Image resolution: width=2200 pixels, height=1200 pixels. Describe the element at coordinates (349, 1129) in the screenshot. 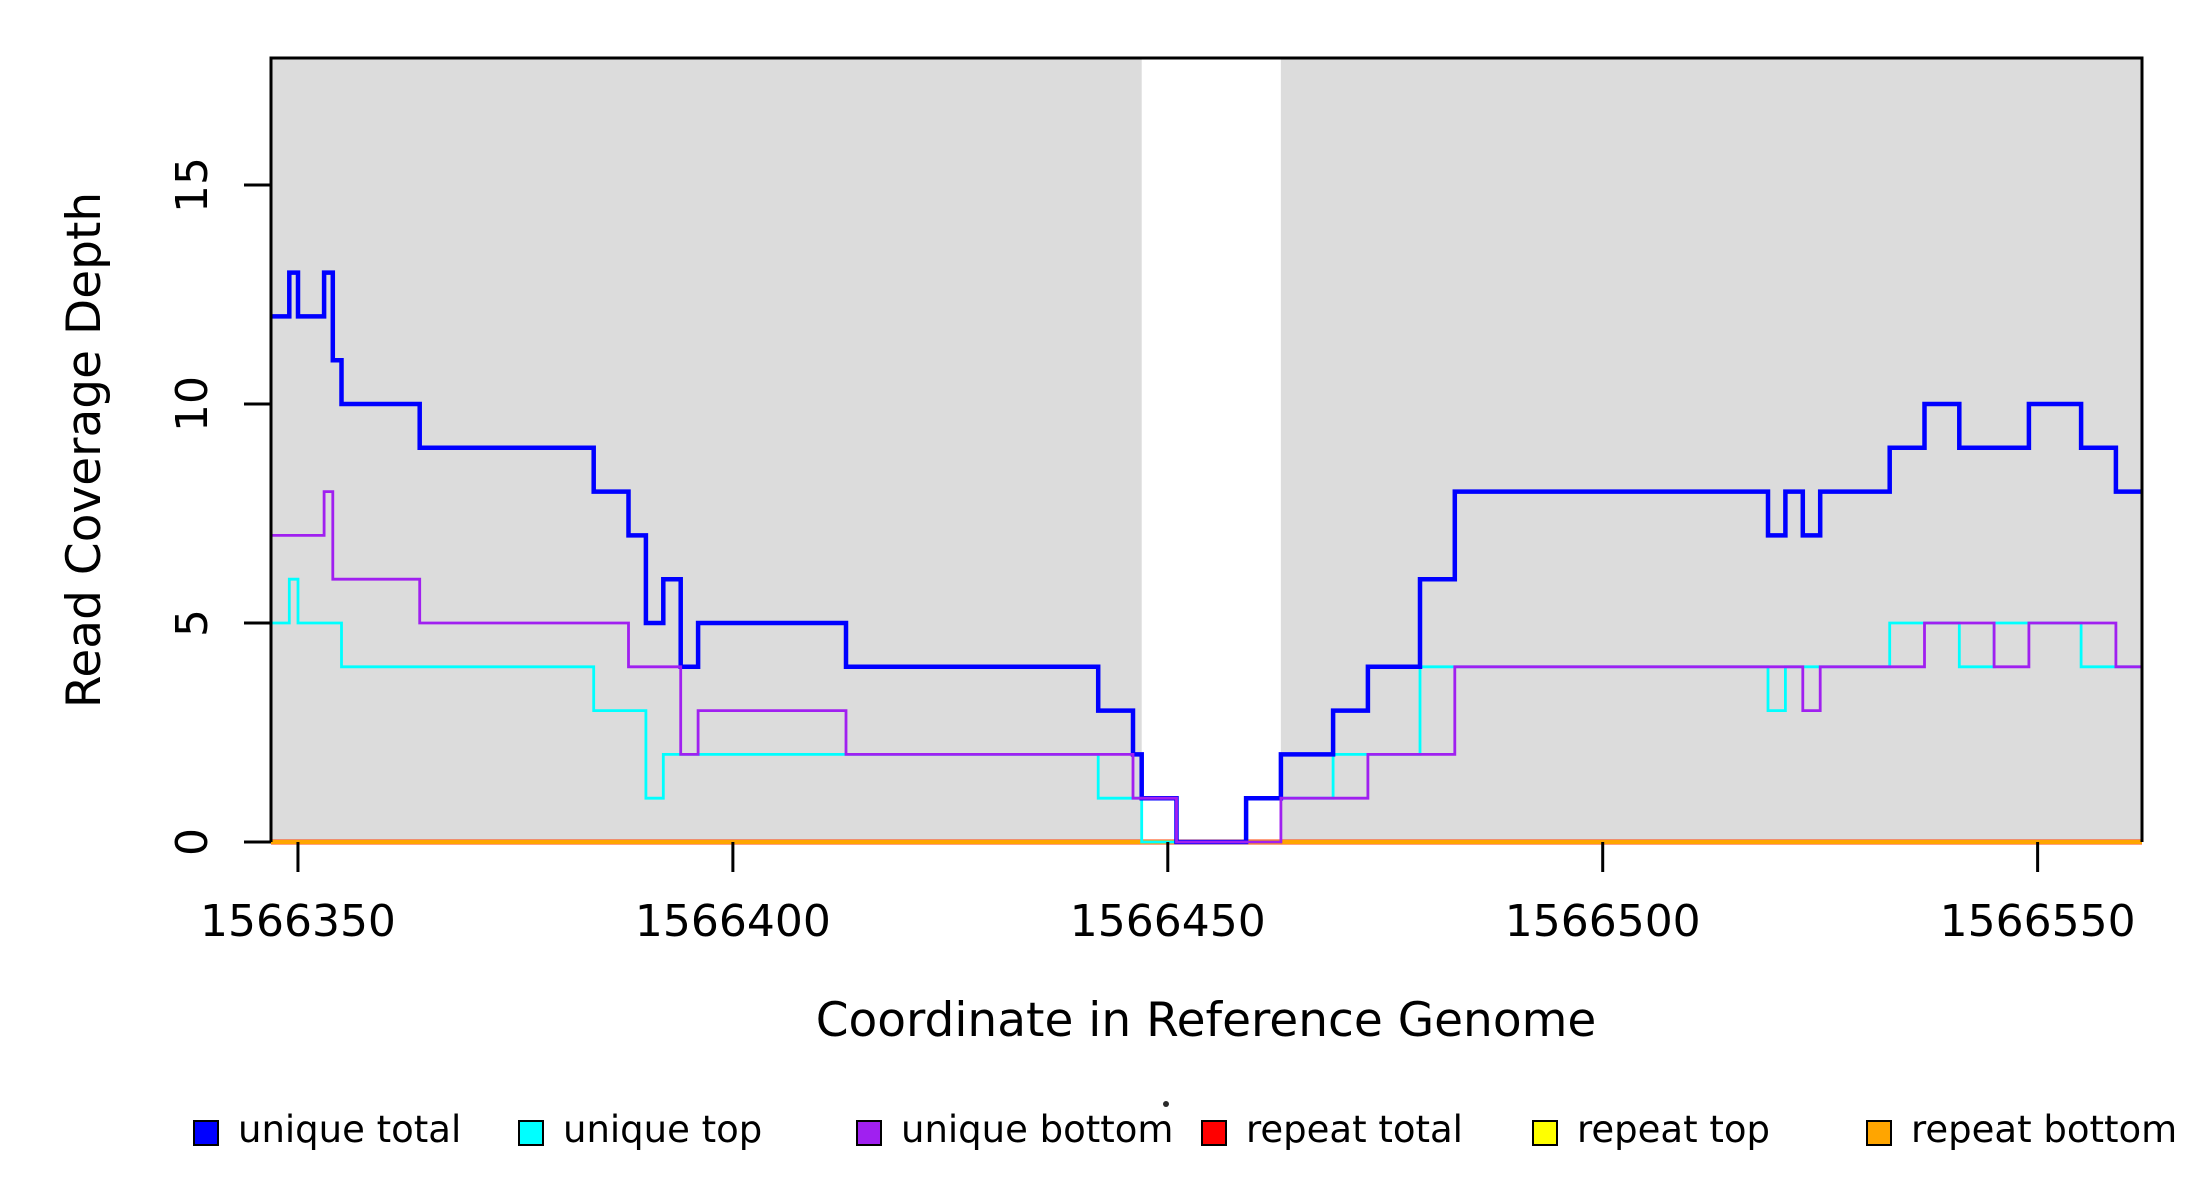

I see `legend-label: unique total` at that location.